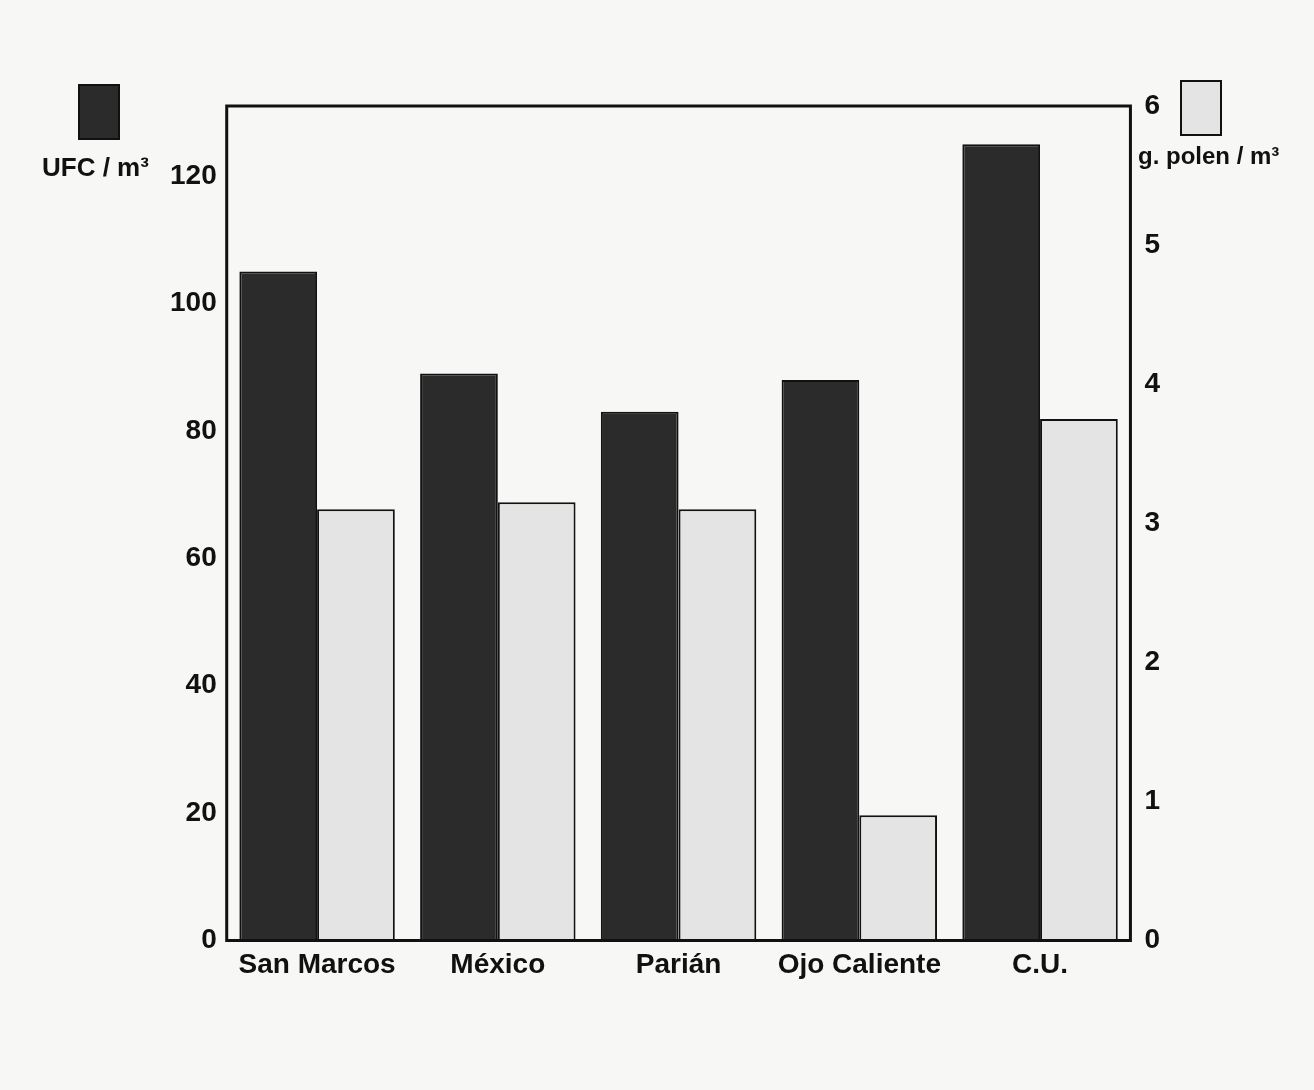 The image size is (1314, 1090). I want to click on y2-tick-label: 3, so click(1152, 521).